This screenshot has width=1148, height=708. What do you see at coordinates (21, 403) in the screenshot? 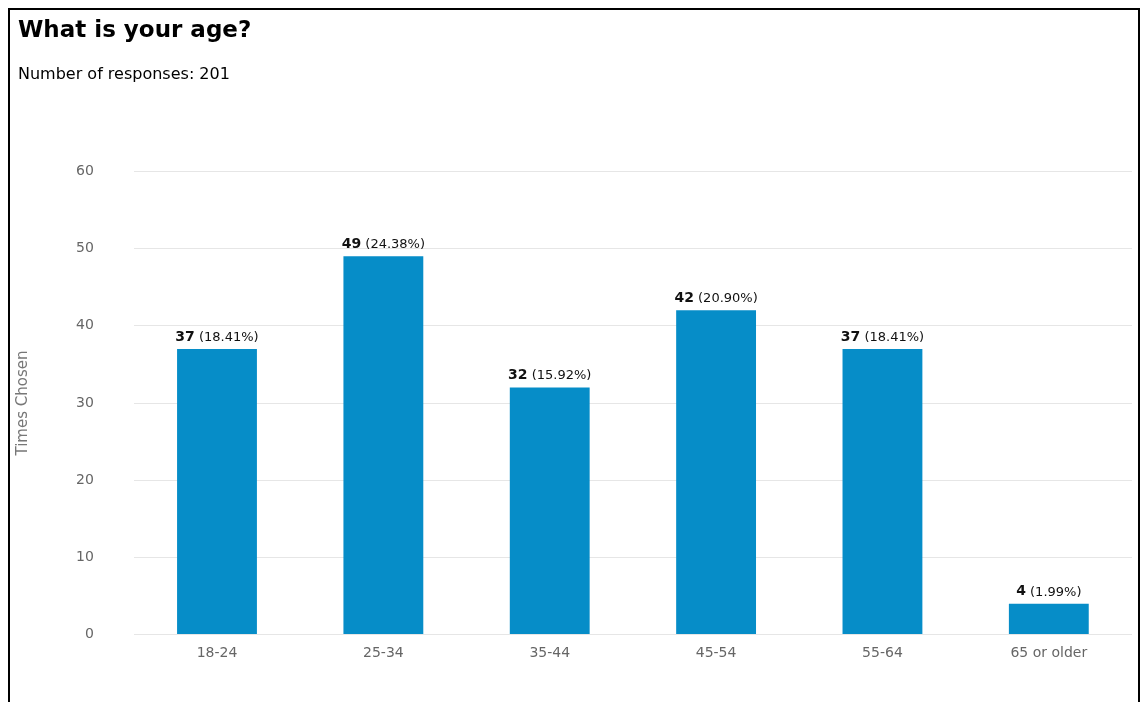
I see `y-axis-title: Times Chosen` at bounding box center [21, 403].